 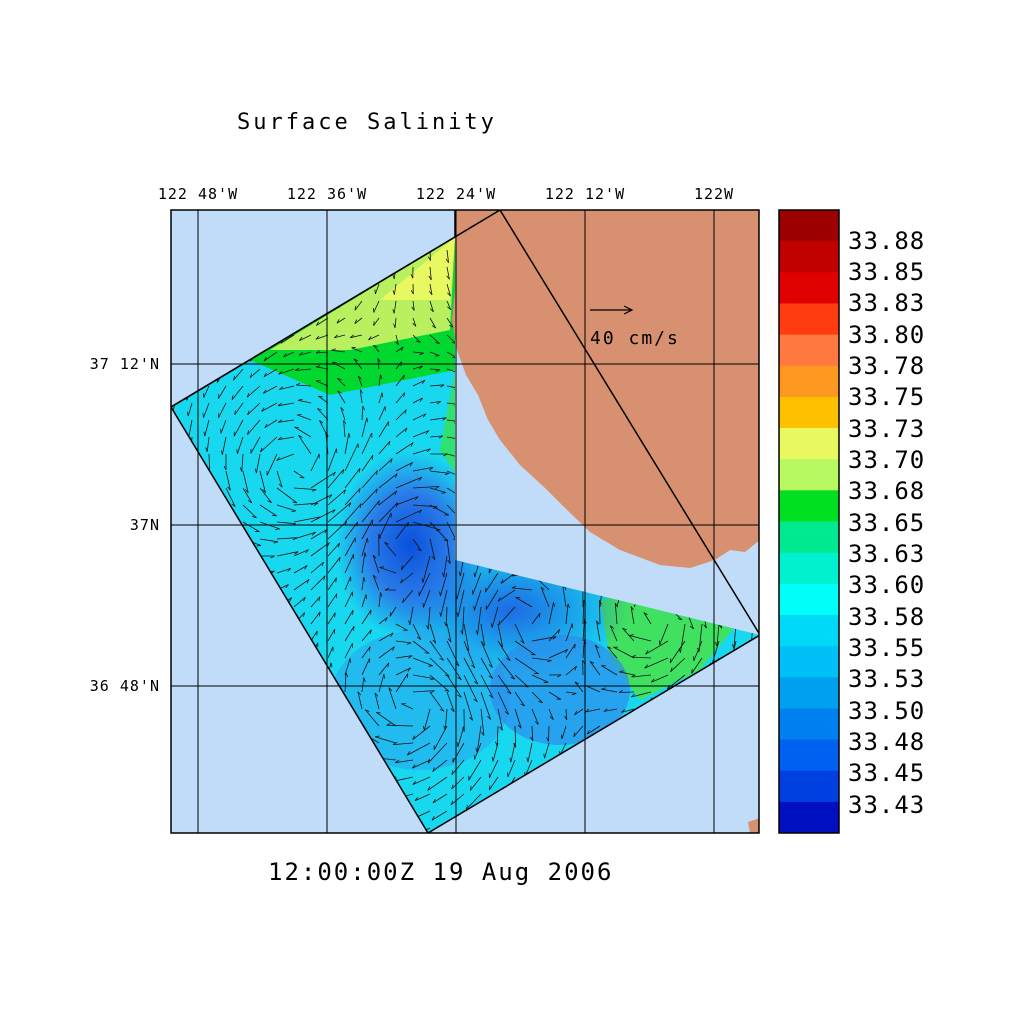 What do you see at coordinates (809, 724) in the screenshot?
I see `colorbar-swatch` at bounding box center [809, 724].